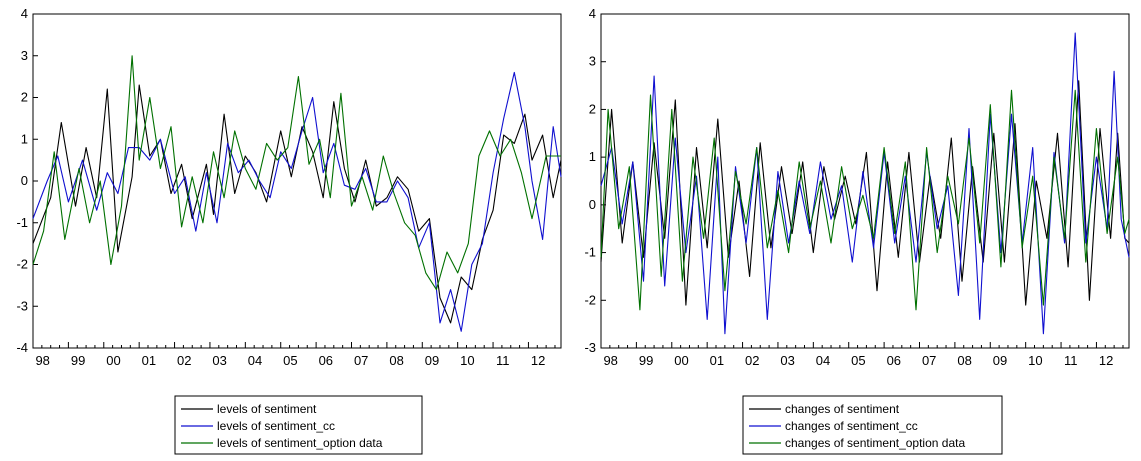 The height and width of the screenshot is (461, 1141). I want to click on changes-y-tick-label: -3, so click(590, 347).